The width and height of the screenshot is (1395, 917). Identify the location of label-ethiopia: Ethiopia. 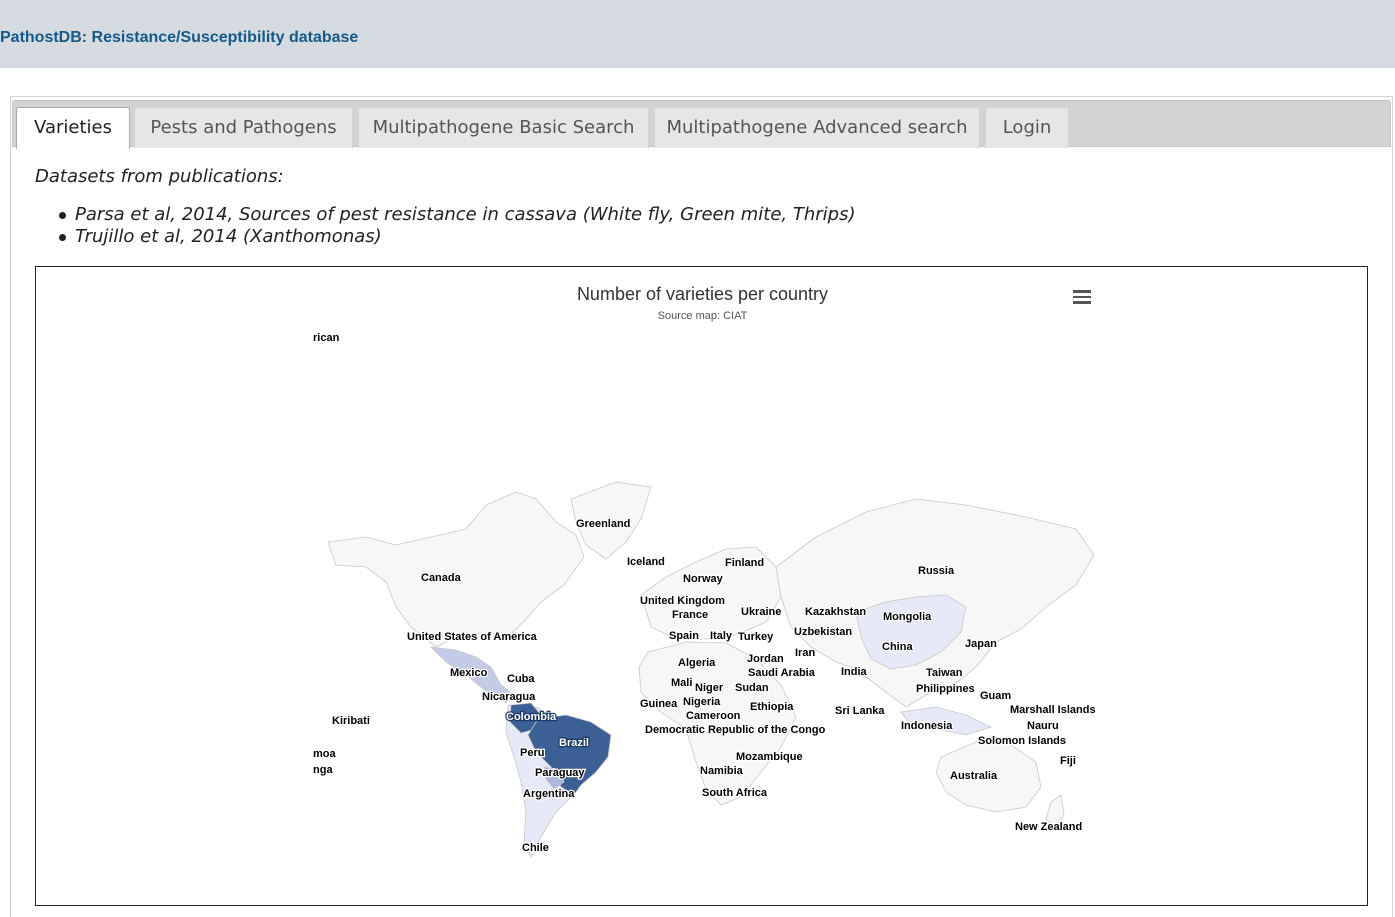
(772, 707).